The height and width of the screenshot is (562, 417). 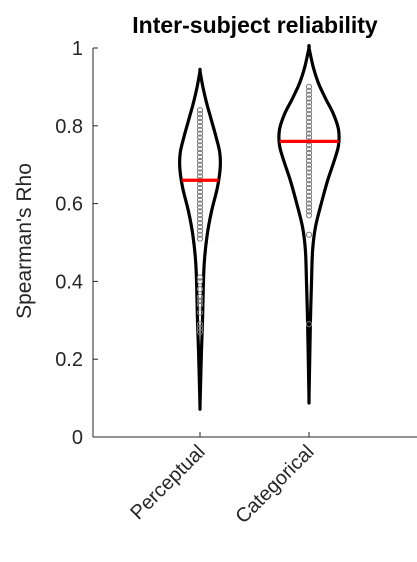 I want to click on x-tick-label: Perceptual, so click(x=167, y=482).